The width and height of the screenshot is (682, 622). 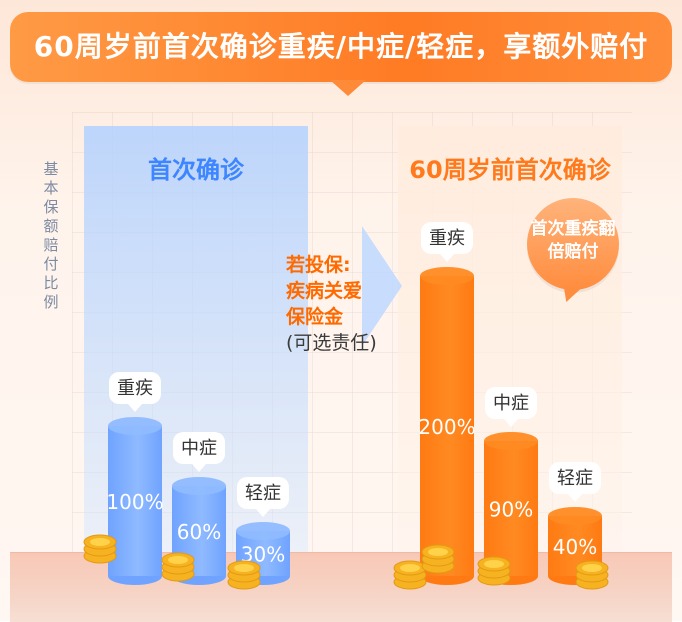 I want to click on right-bar-group-1: 200% 重疾, so click(x=447, y=403).